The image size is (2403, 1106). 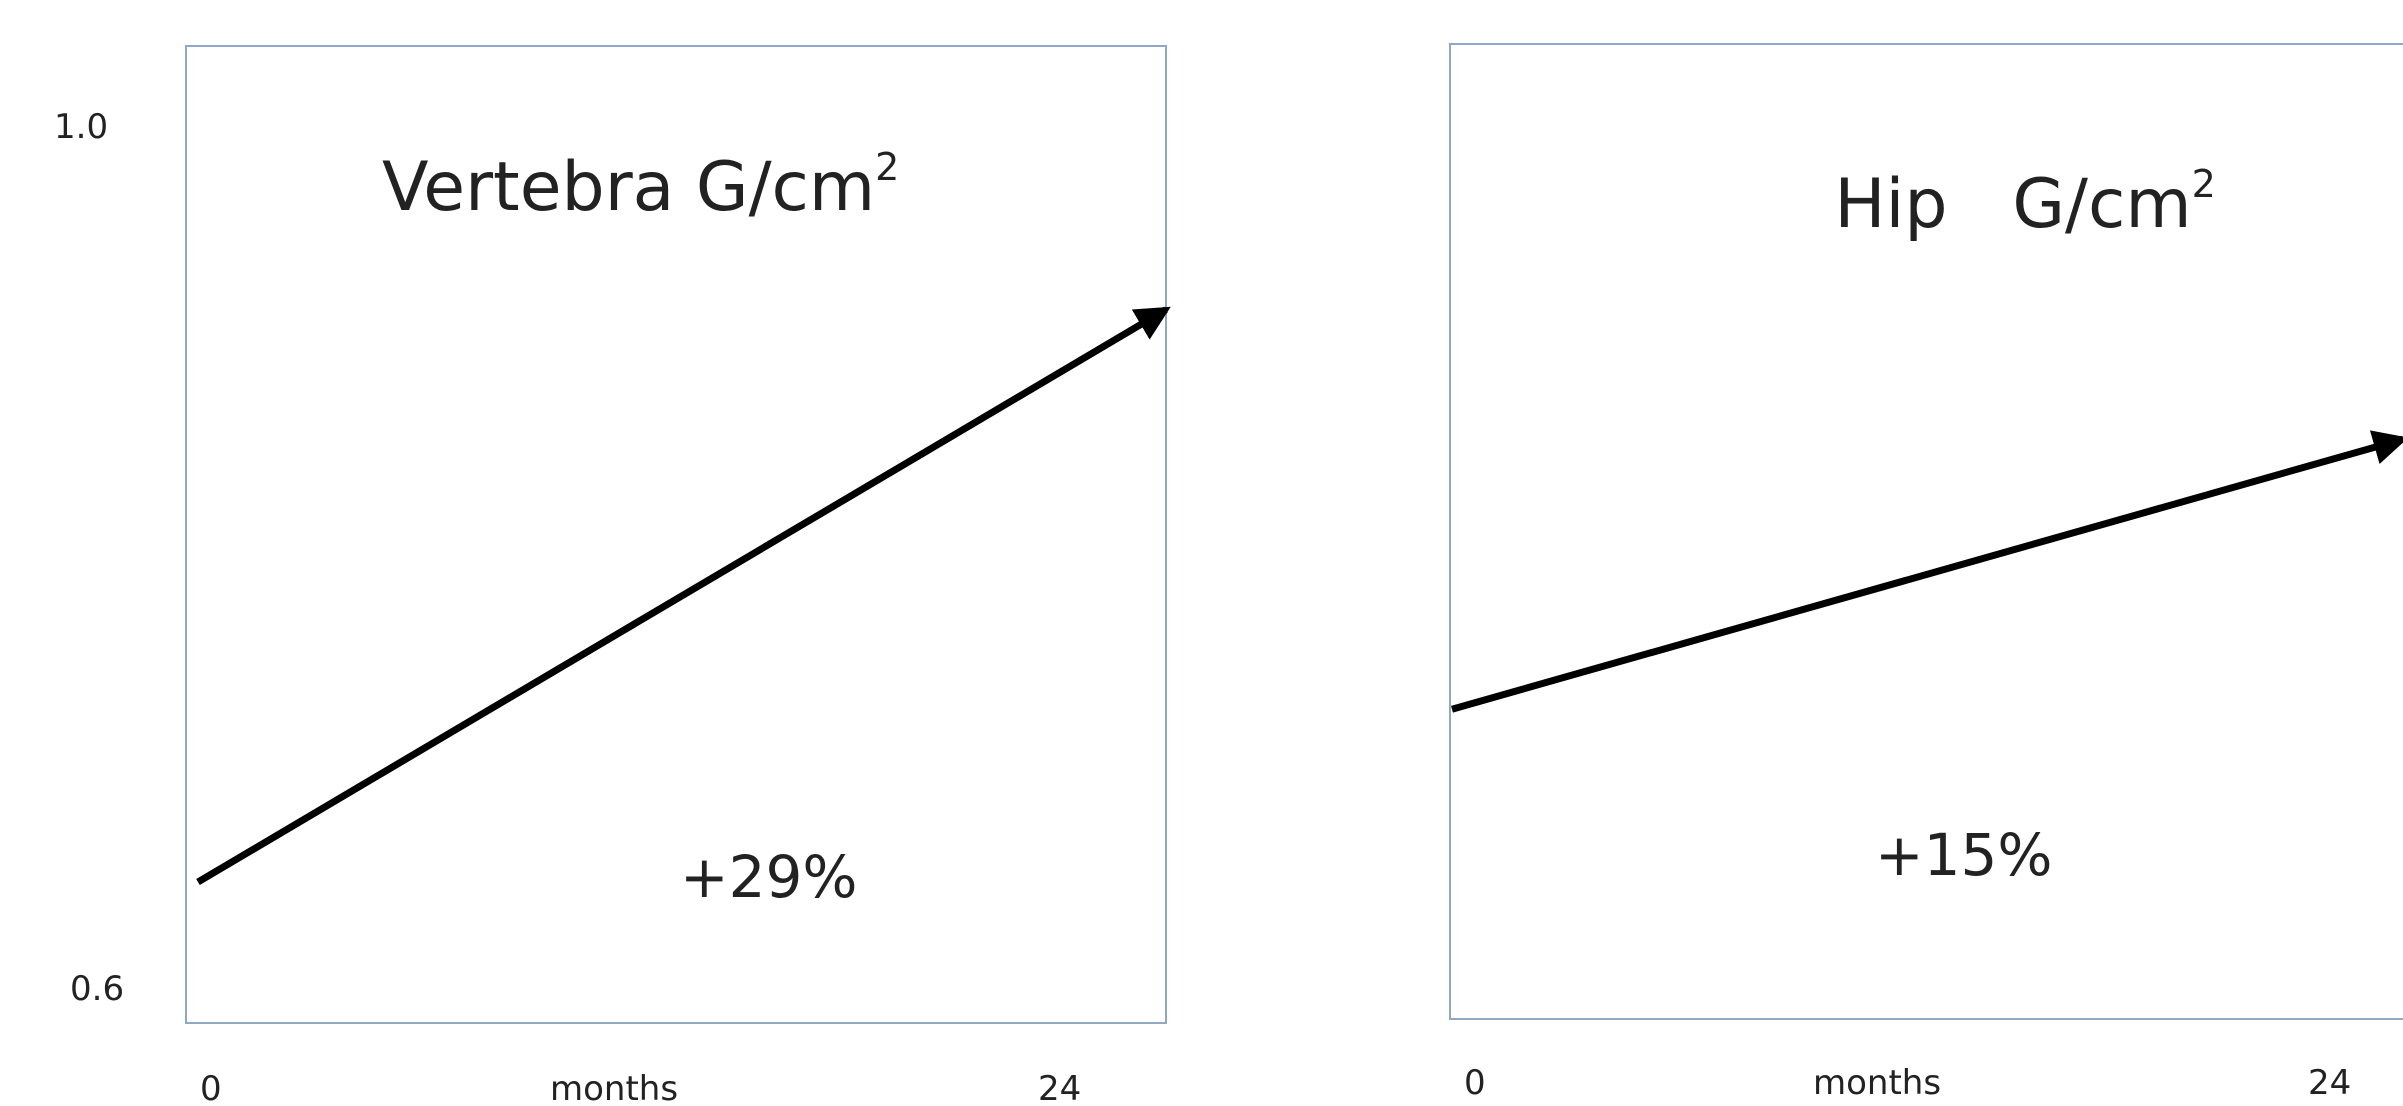 What do you see at coordinates (628, 187) in the screenshot?
I see `vertebra-title-main: Vertebra G/cm` at bounding box center [628, 187].